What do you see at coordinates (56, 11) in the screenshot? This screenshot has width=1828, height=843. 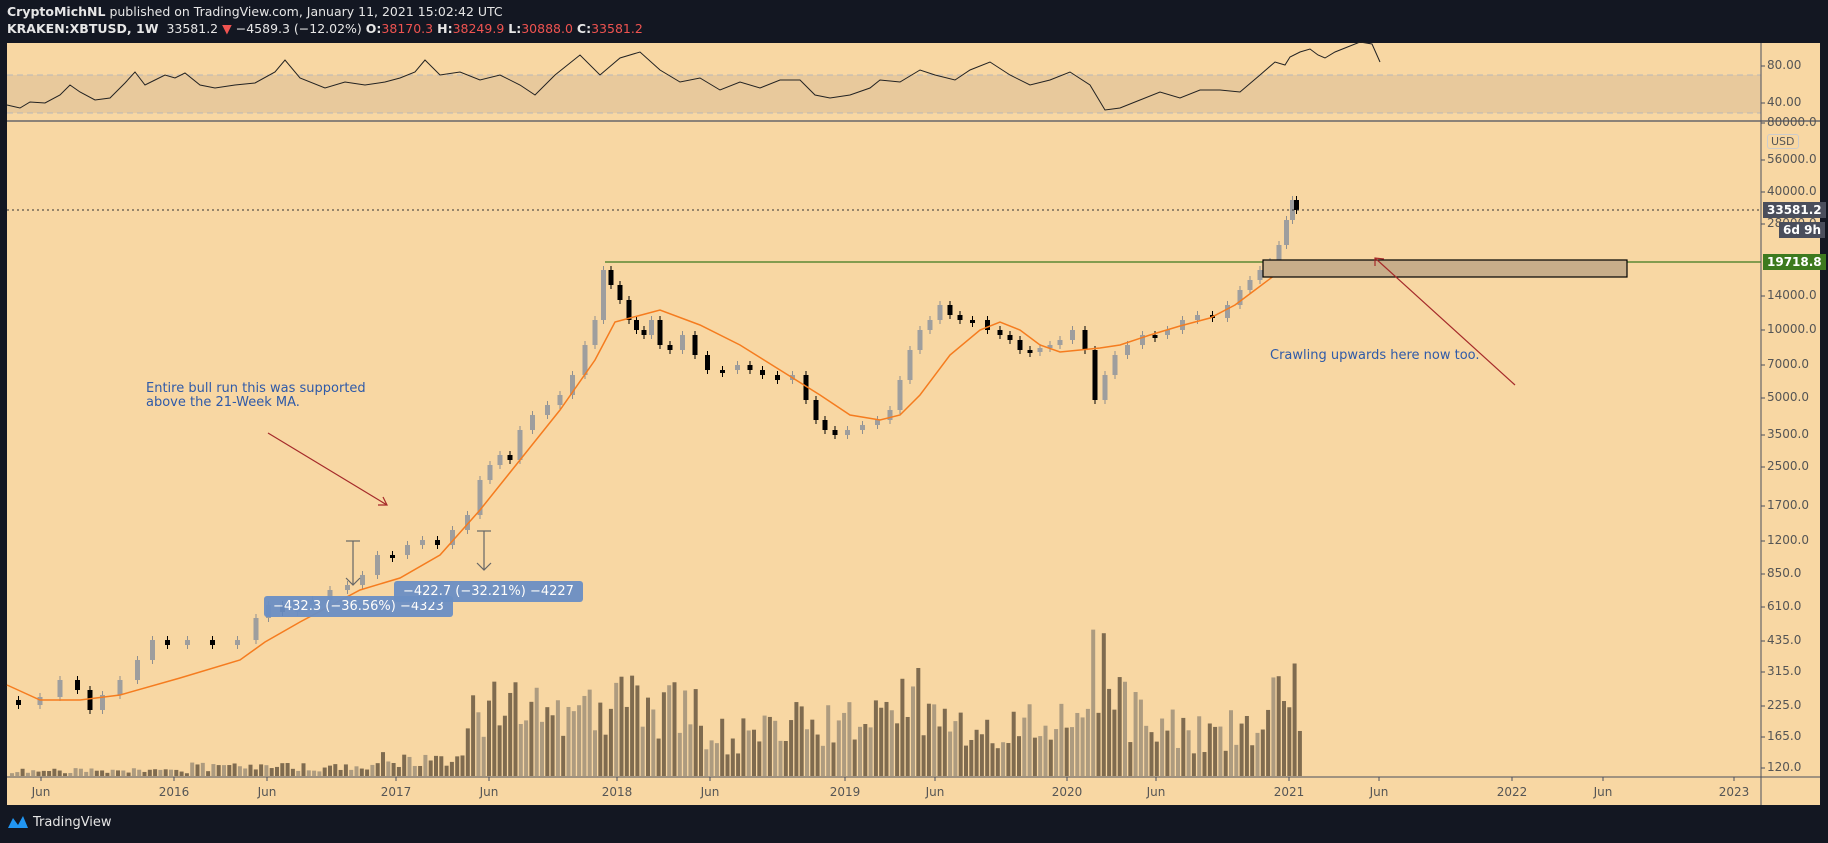 I see `author-name: CryptoMichNL` at bounding box center [56, 11].